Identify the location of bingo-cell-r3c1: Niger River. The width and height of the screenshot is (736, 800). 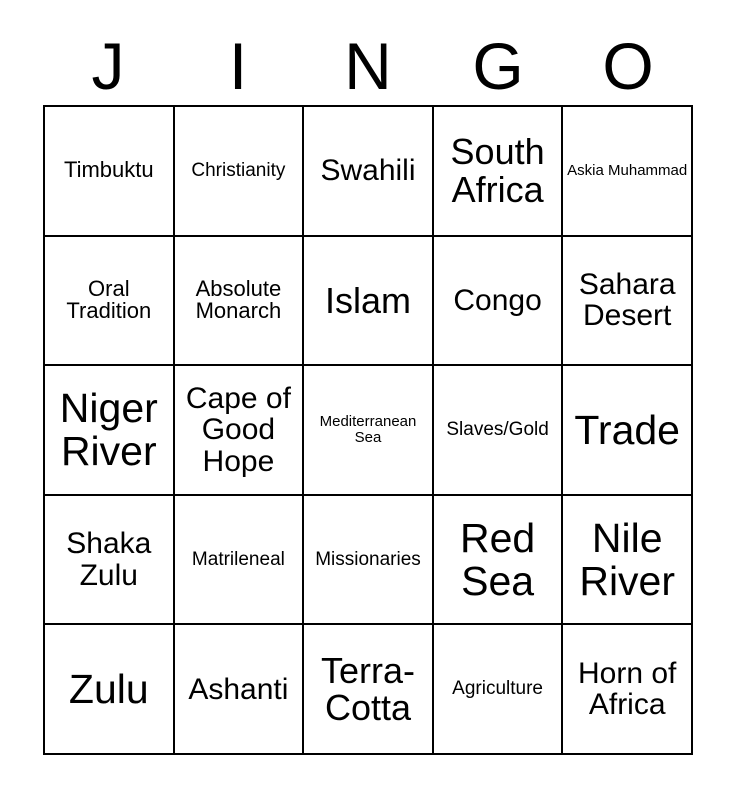
(110, 431).